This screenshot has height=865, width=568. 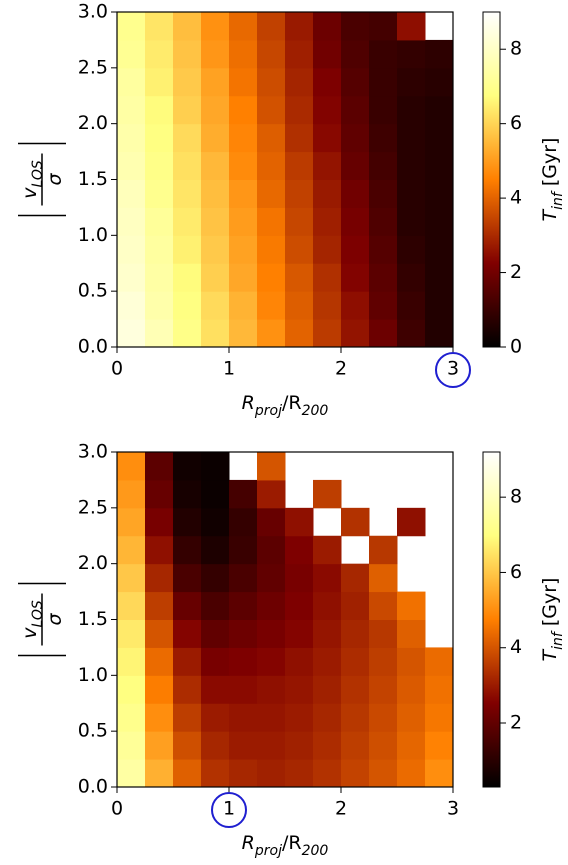 I want to click on colorbar-tick-label: 8, so click(x=516, y=497).